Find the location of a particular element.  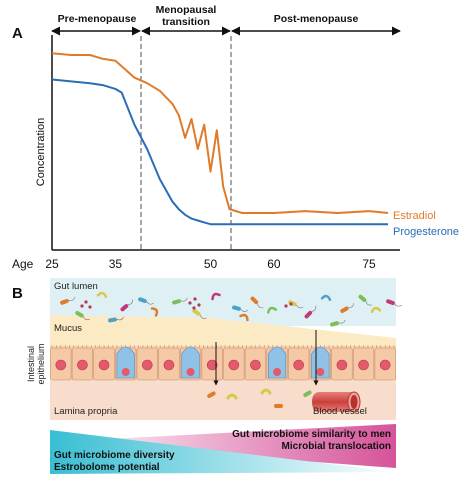

x-tick-labels: 25 35 50 60 75 is located at coordinates (210, 264).